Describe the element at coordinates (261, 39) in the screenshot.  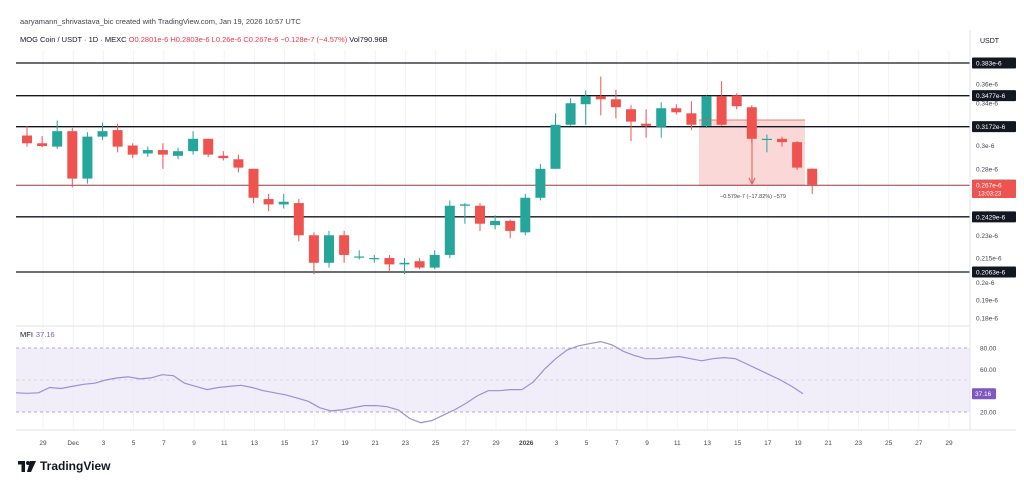
I see `legend-close: C0.267e-6` at that location.